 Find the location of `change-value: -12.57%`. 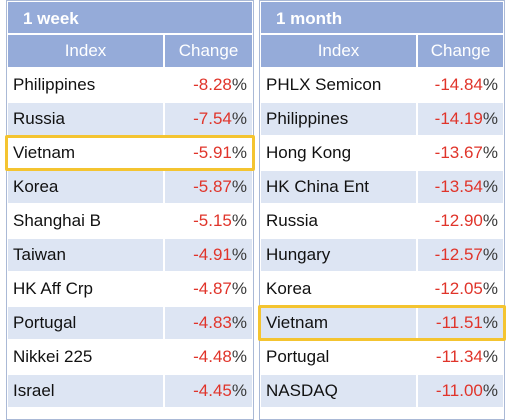

change-value: -12.57% is located at coordinates (460, 255).